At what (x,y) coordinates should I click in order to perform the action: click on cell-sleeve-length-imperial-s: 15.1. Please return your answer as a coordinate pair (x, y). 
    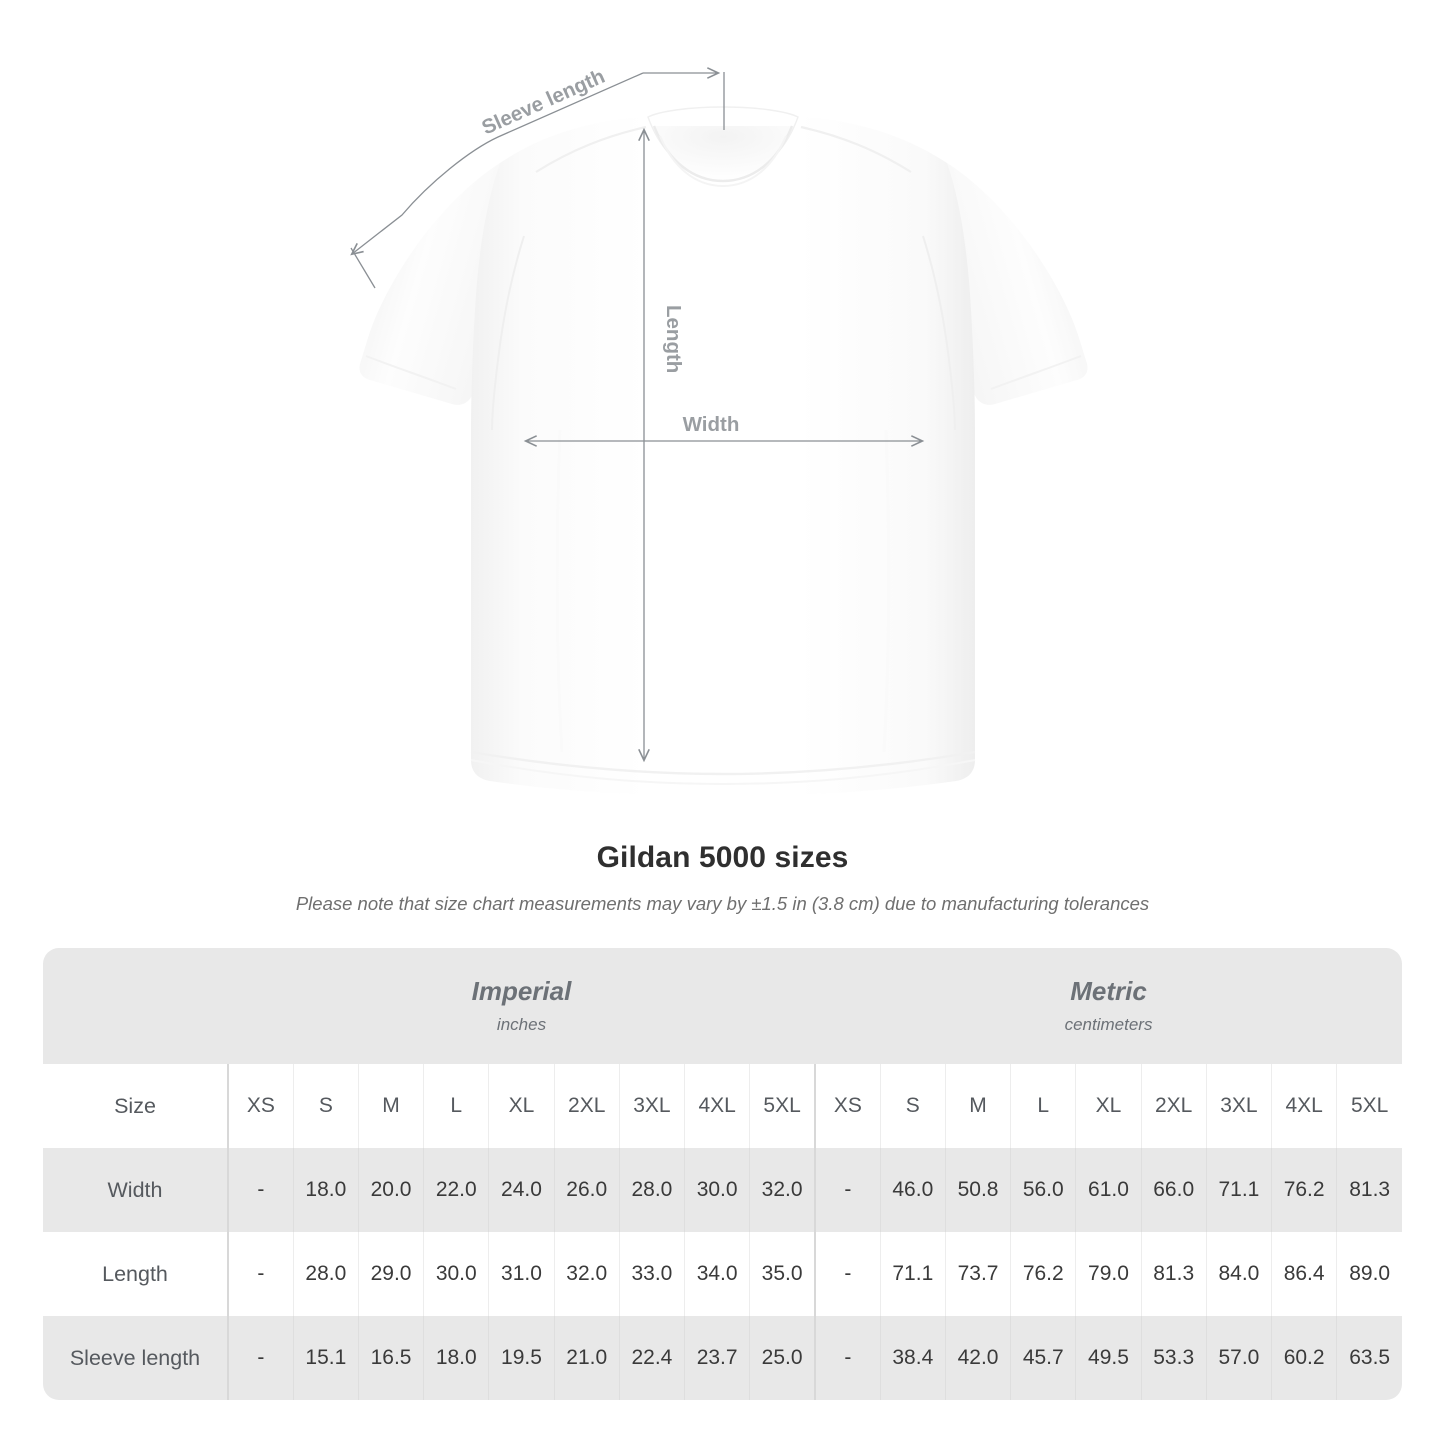
    Looking at the image, I should click on (325, 1358).